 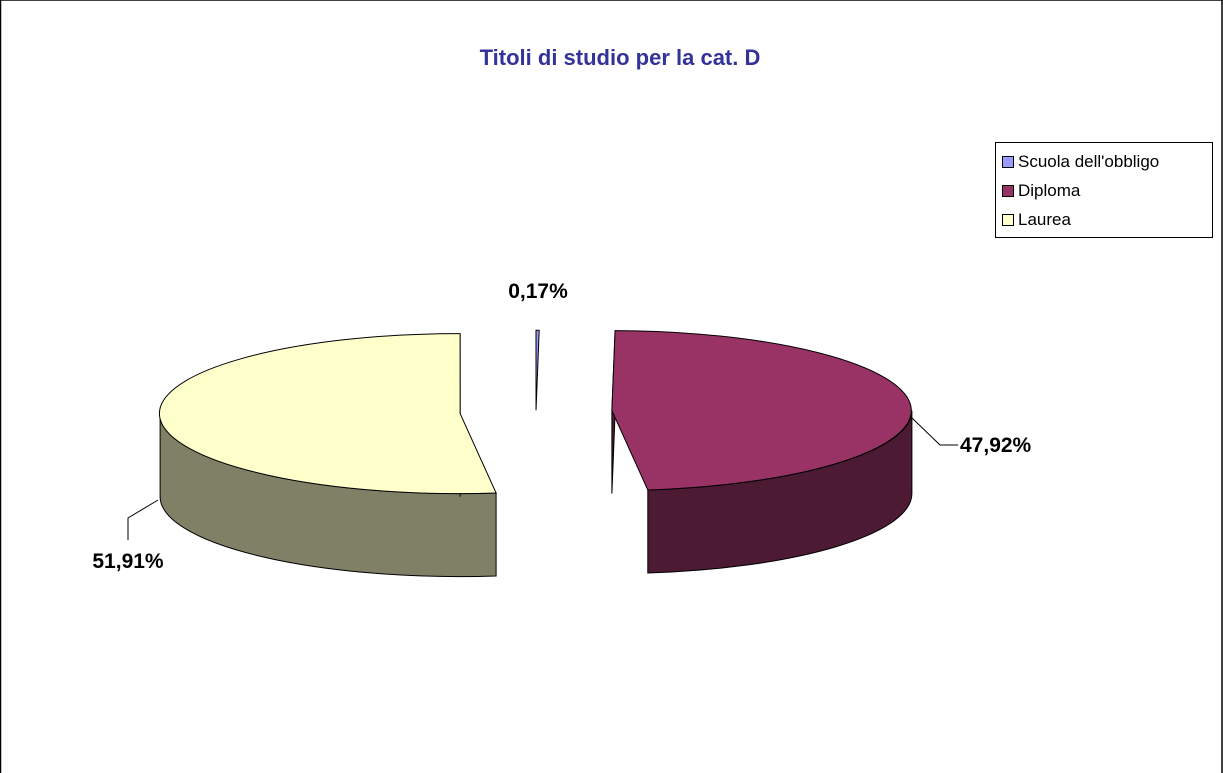 I want to click on legend-swatch-diploma, so click(x=1008, y=190).